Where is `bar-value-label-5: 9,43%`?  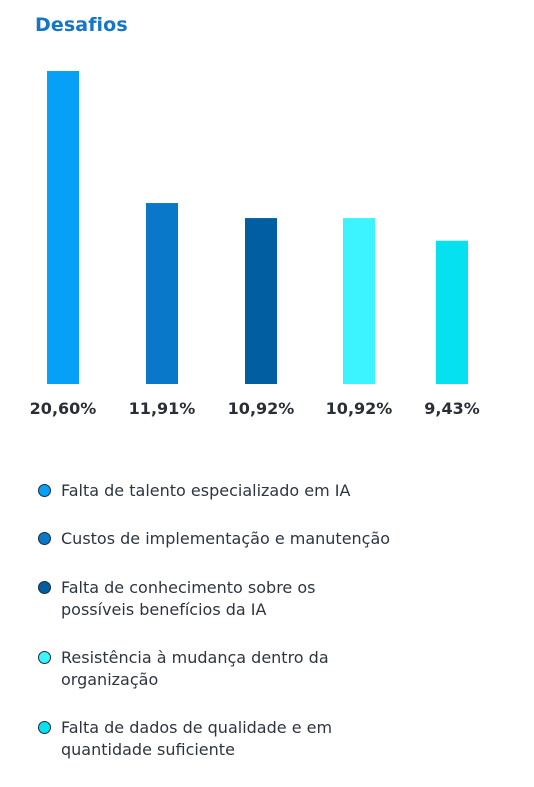
bar-value-label-5: 9,43% is located at coordinates (452, 408).